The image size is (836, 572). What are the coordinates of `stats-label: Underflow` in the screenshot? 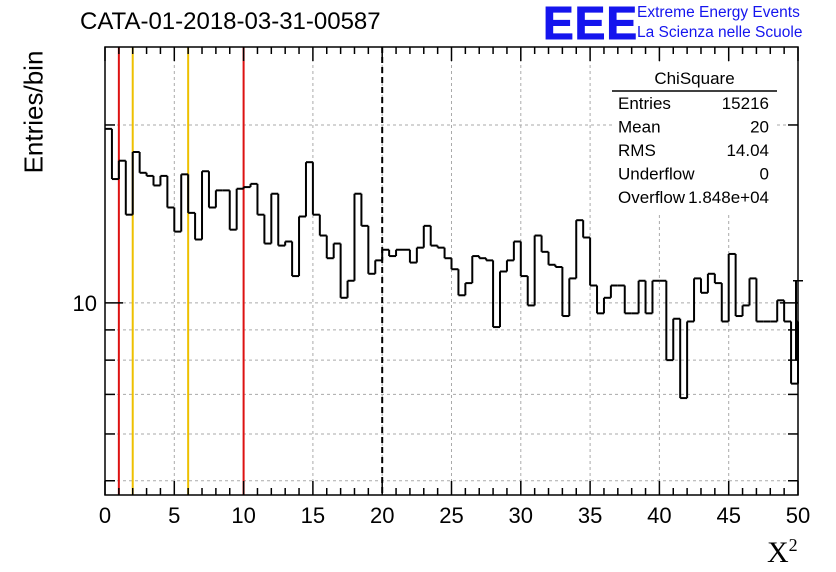 It's located at (656, 174).